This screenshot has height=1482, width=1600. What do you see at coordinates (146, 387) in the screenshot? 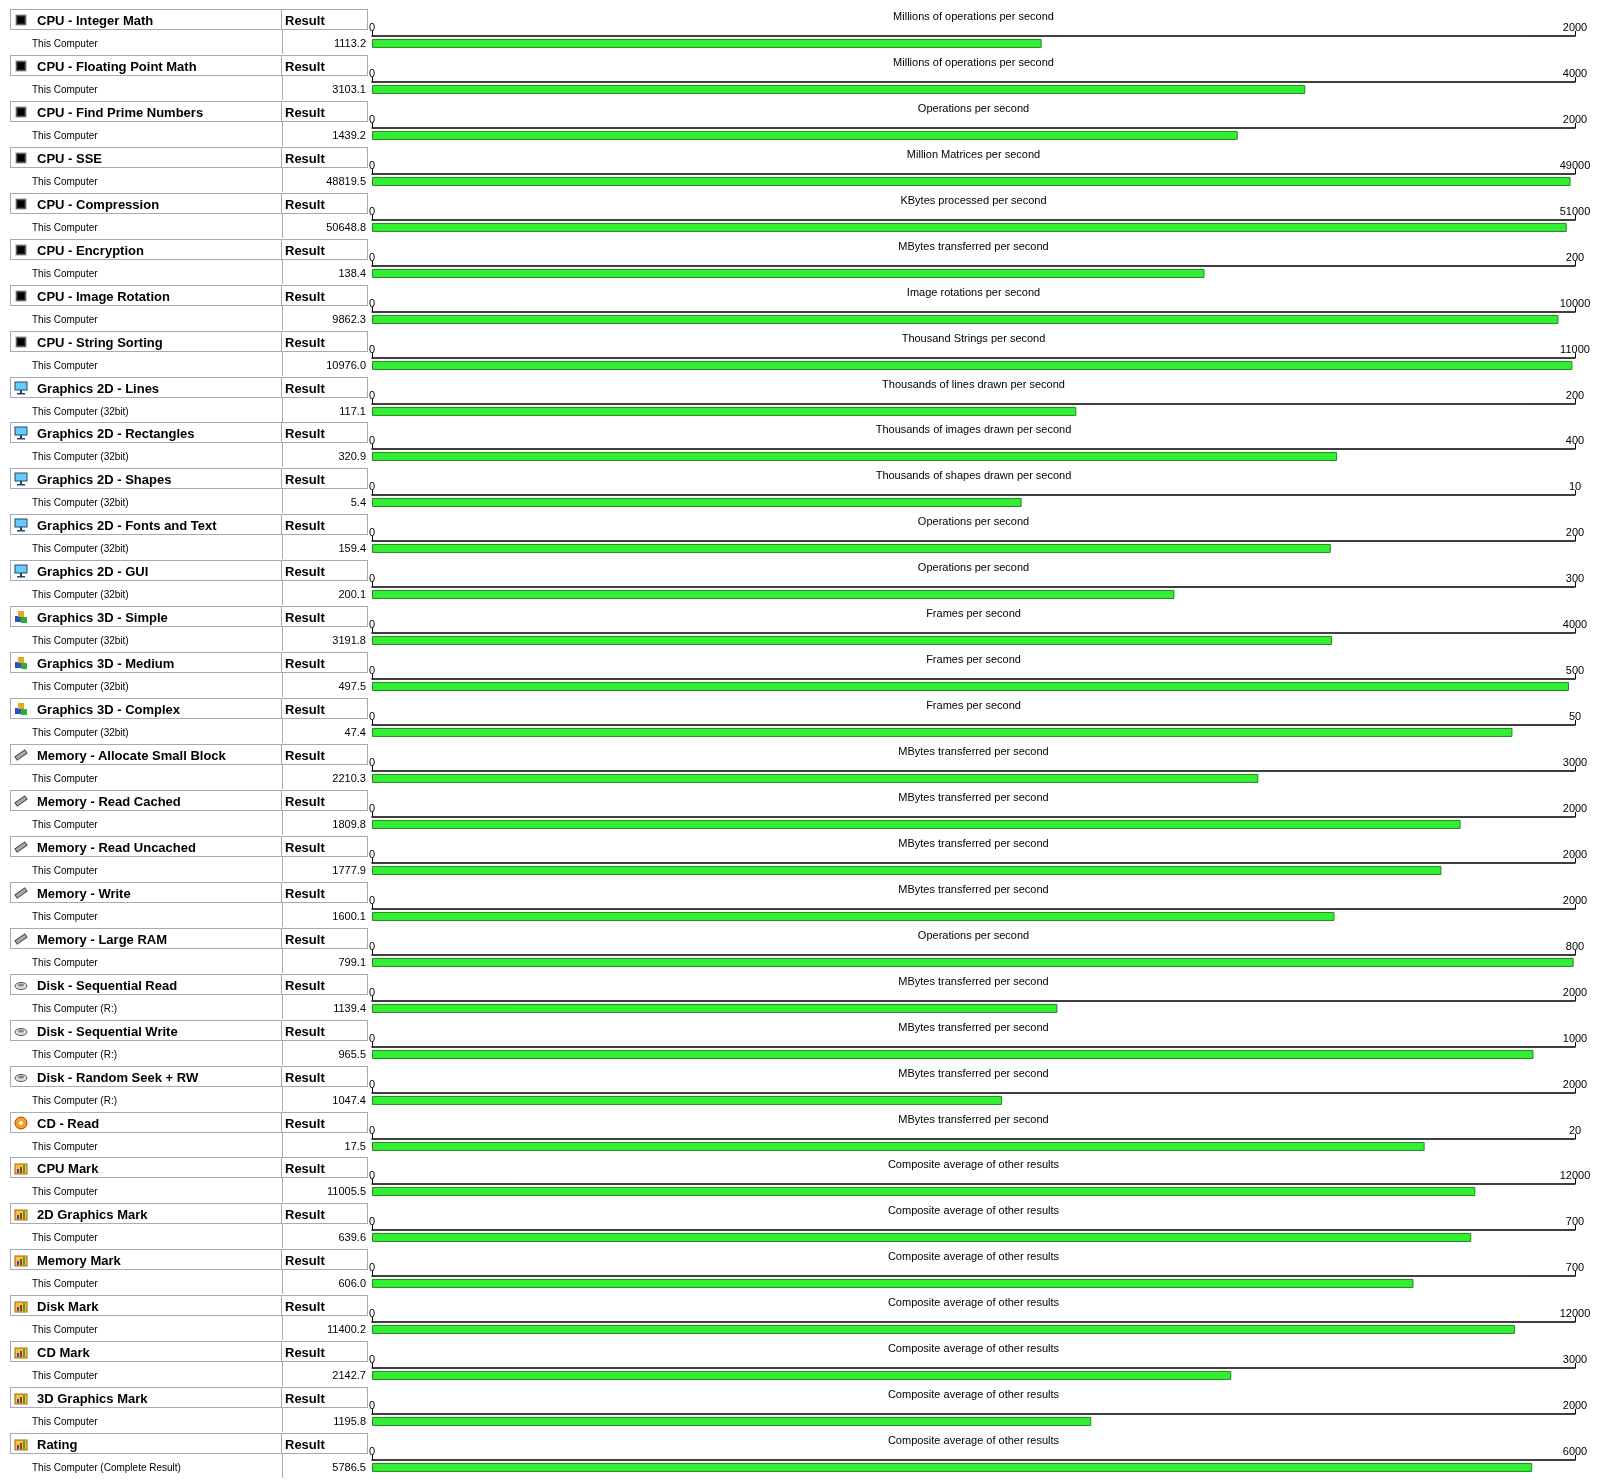
I see `text: Graphics 2D - Lines` at bounding box center [146, 387].